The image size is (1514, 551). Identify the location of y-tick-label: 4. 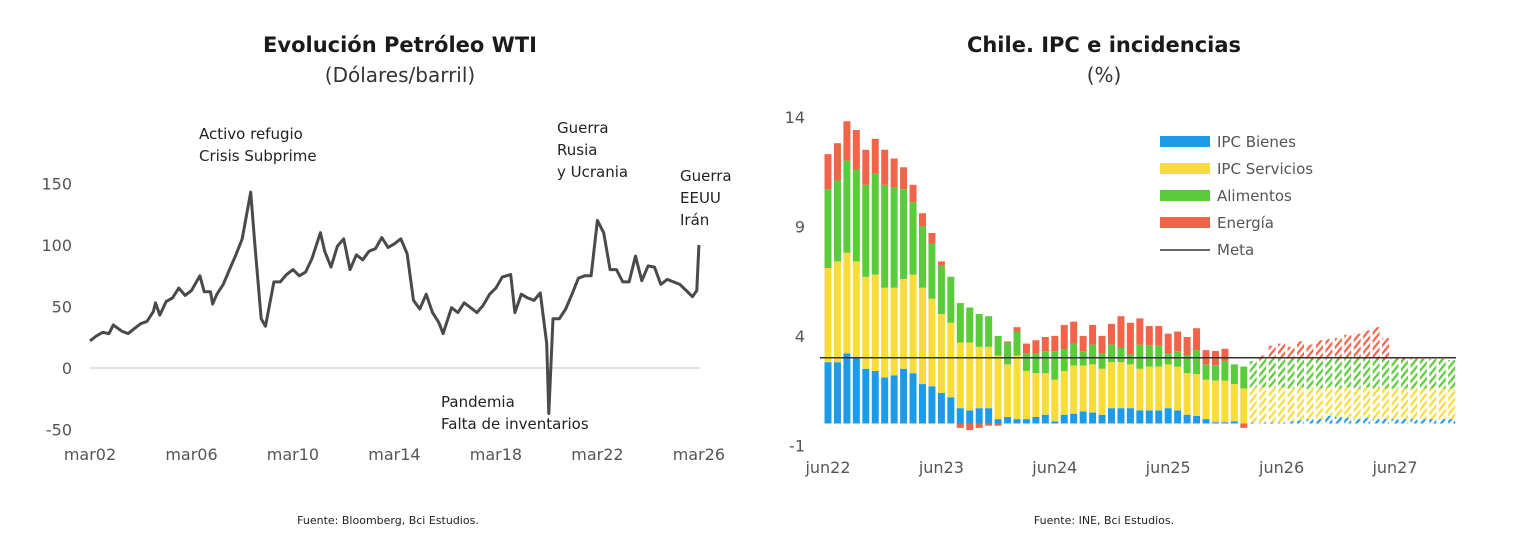
(800, 336).